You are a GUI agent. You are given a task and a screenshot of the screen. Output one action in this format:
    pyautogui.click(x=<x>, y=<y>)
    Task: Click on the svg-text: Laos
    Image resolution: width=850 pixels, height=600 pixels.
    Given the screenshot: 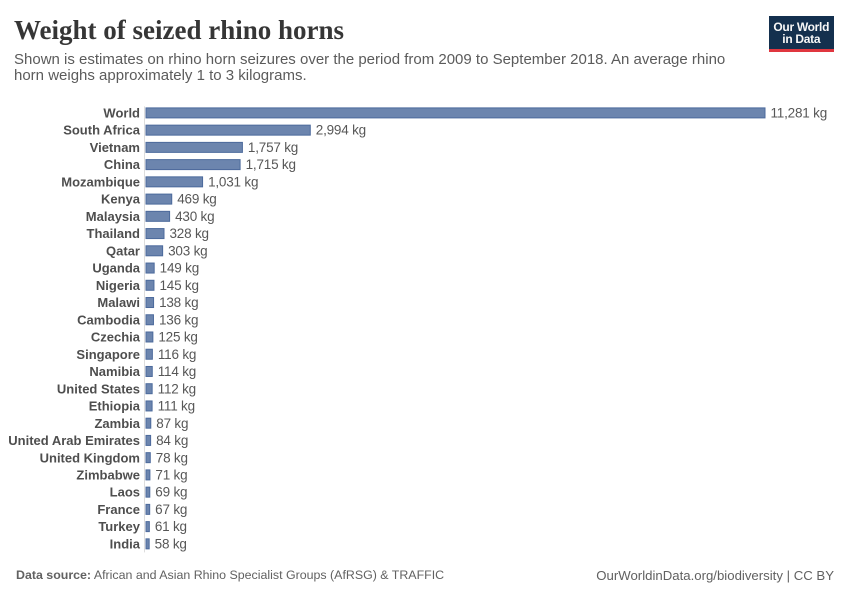 What is the action you would take?
    pyautogui.click(x=125, y=492)
    